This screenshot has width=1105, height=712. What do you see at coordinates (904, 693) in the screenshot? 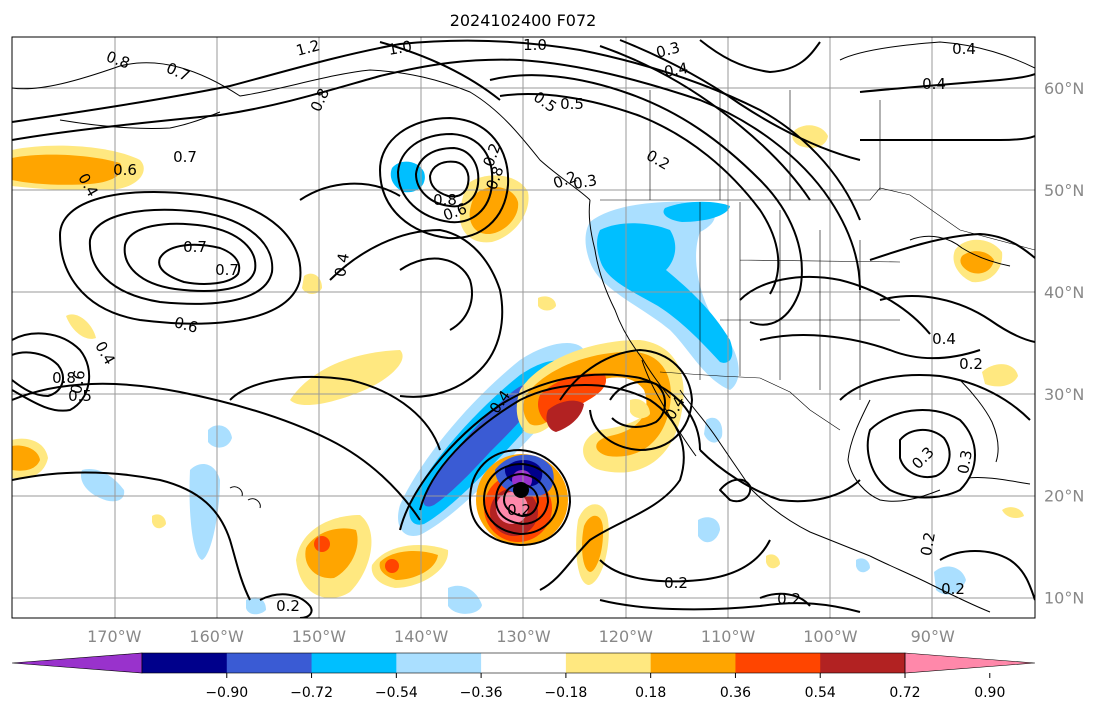
I see `colorbar-tick-label: 0.72` at bounding box center [904, 693].